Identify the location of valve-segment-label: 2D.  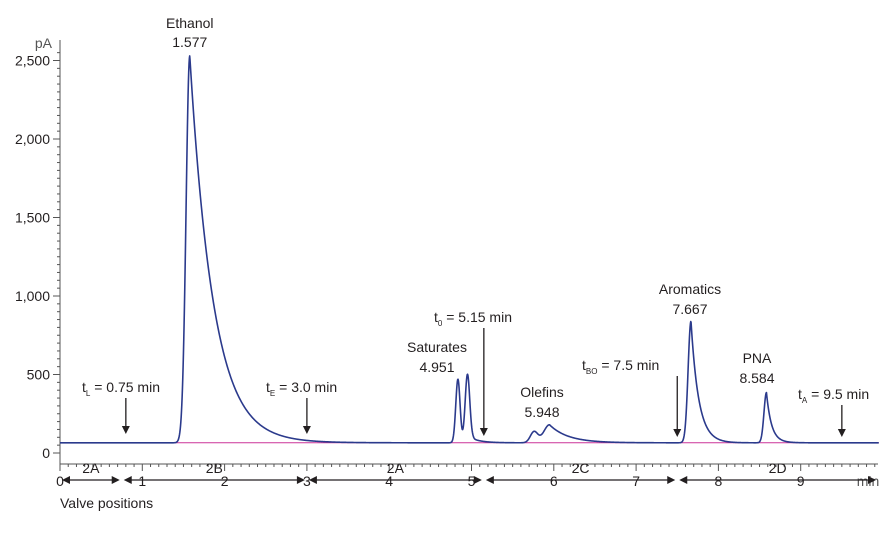
(778, 468).